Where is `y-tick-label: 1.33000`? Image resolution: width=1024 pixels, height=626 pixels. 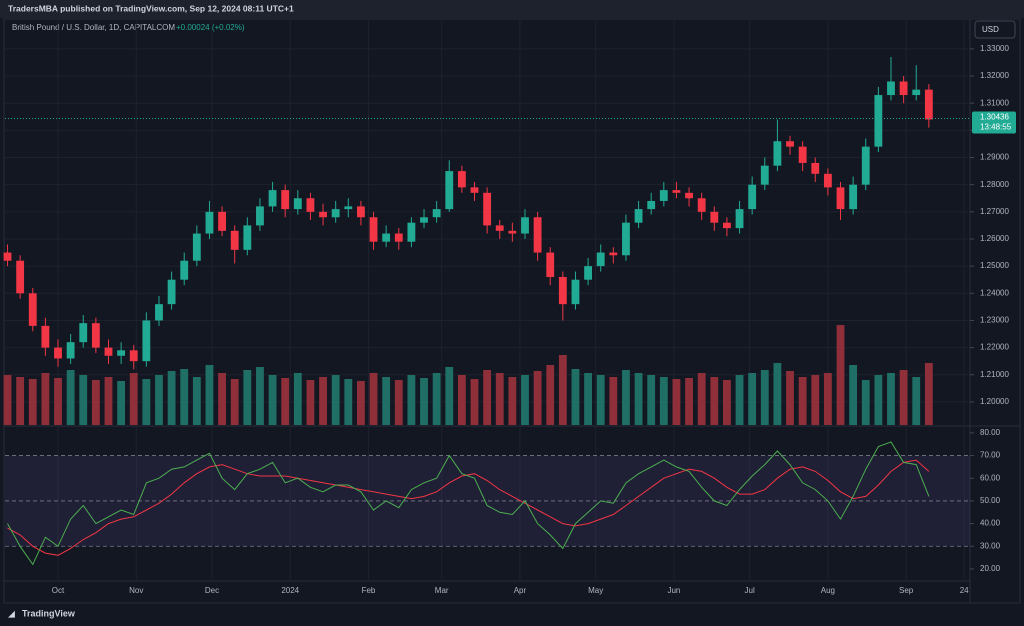 y-tick-label: 1.33000 is located at coordinates (994, 48).